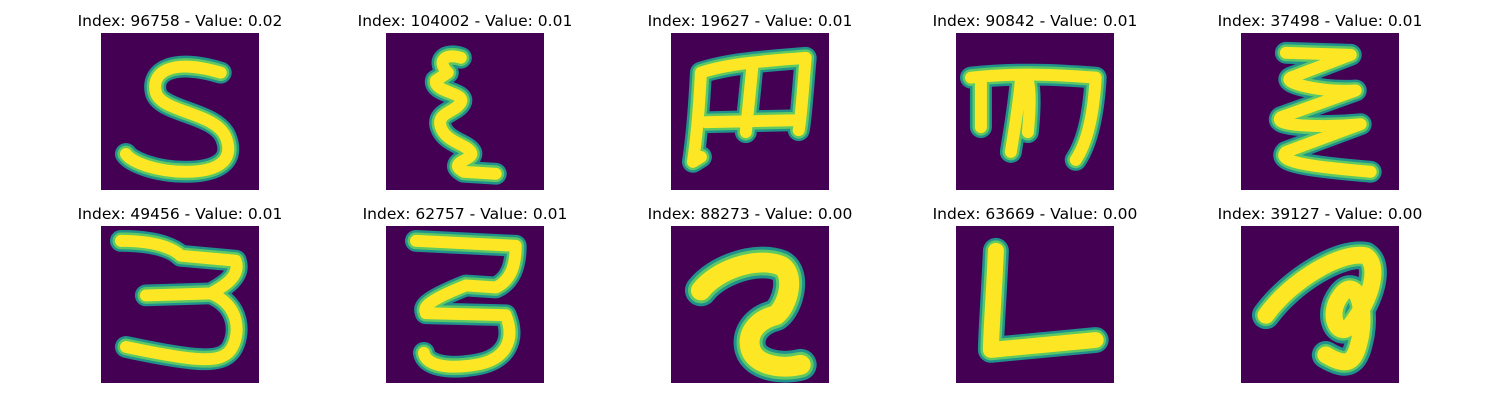 This screenshot has width=1500, height=400. Describe the element at coordinates (180, 21) in the screenshot. I see `panel-title: Index: 96758 - Value: 0.02` at that location.